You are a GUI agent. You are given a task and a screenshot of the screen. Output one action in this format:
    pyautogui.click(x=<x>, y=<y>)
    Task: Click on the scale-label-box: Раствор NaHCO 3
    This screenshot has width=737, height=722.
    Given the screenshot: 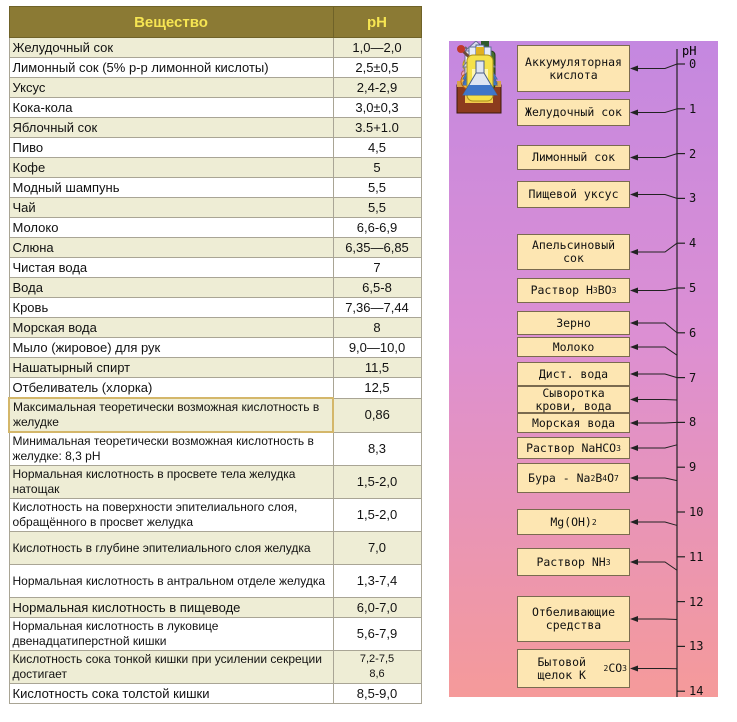 What is the action you would take?
    pyautogui.click(x=573, y=448)
    